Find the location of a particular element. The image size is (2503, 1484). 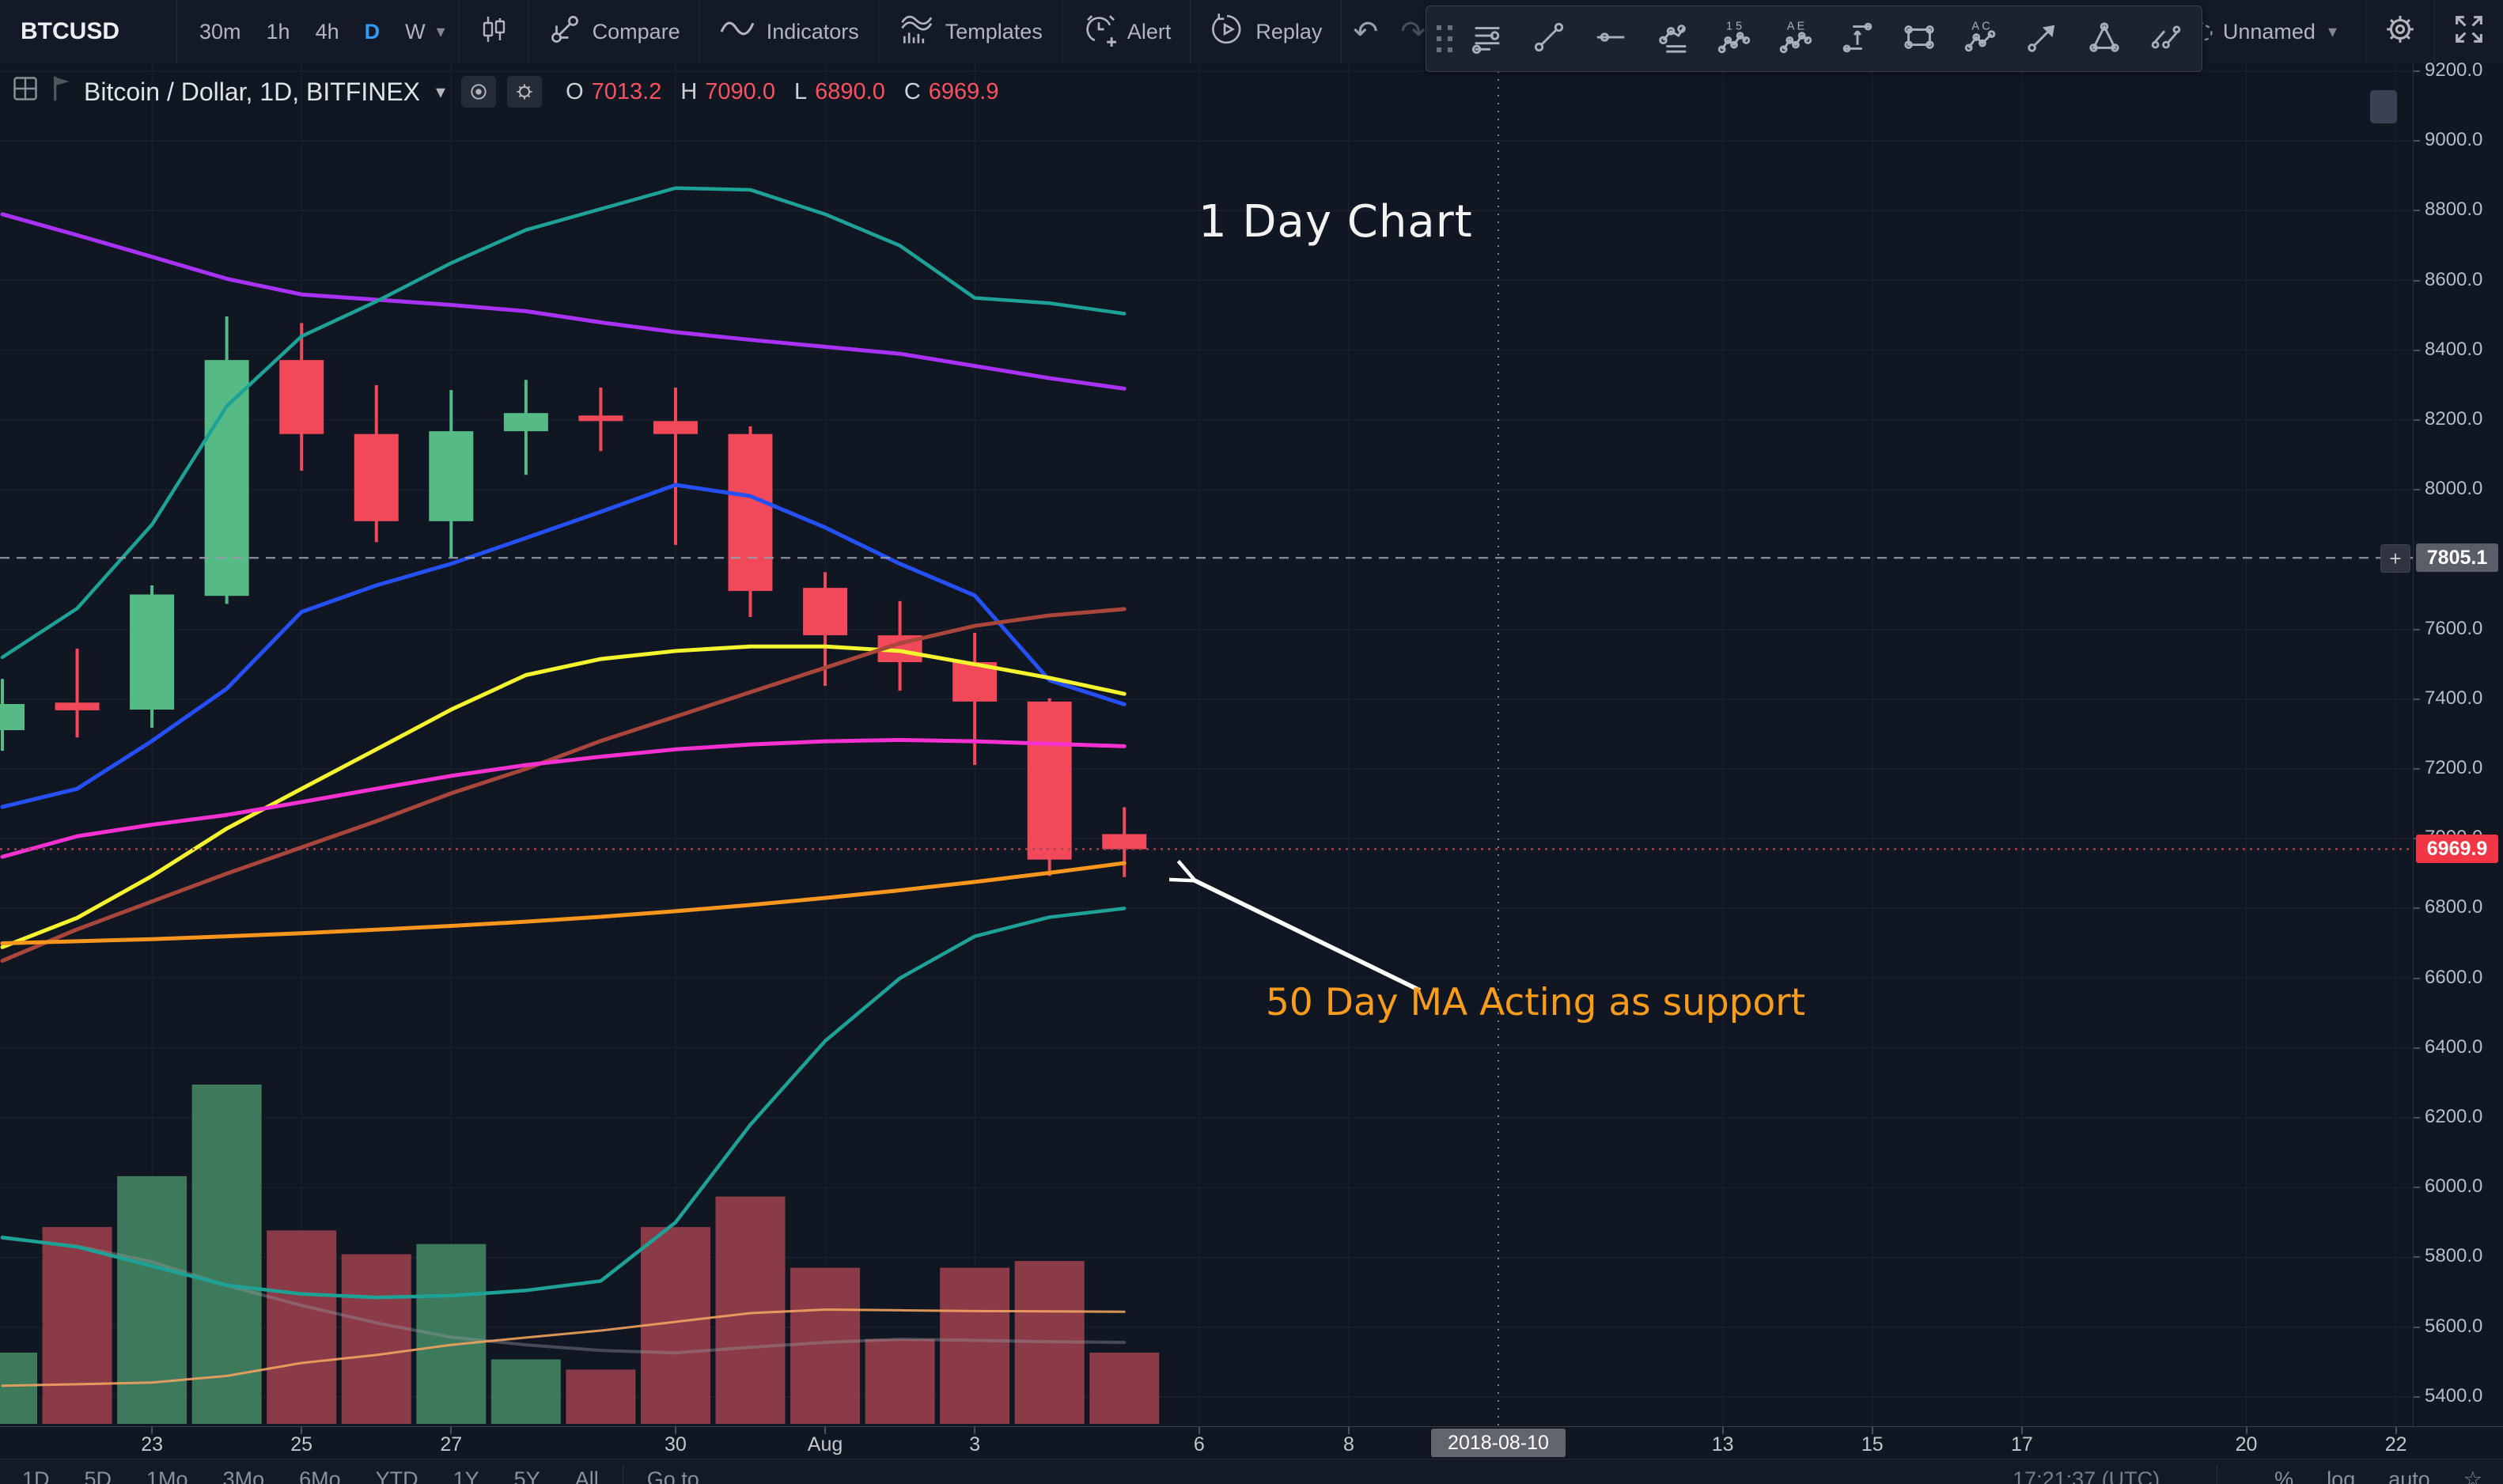

price-tick-label: 6200.0 is located at coordinates (2454, 1116).